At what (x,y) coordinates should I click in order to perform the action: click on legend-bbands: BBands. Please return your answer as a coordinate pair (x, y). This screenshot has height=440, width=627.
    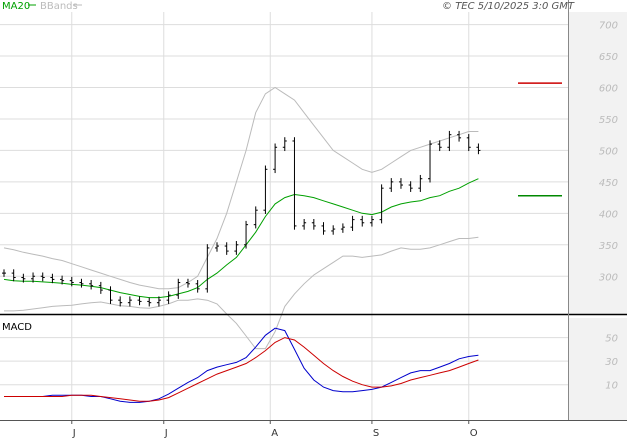
    Looking at the image, I should click on (59, 6).